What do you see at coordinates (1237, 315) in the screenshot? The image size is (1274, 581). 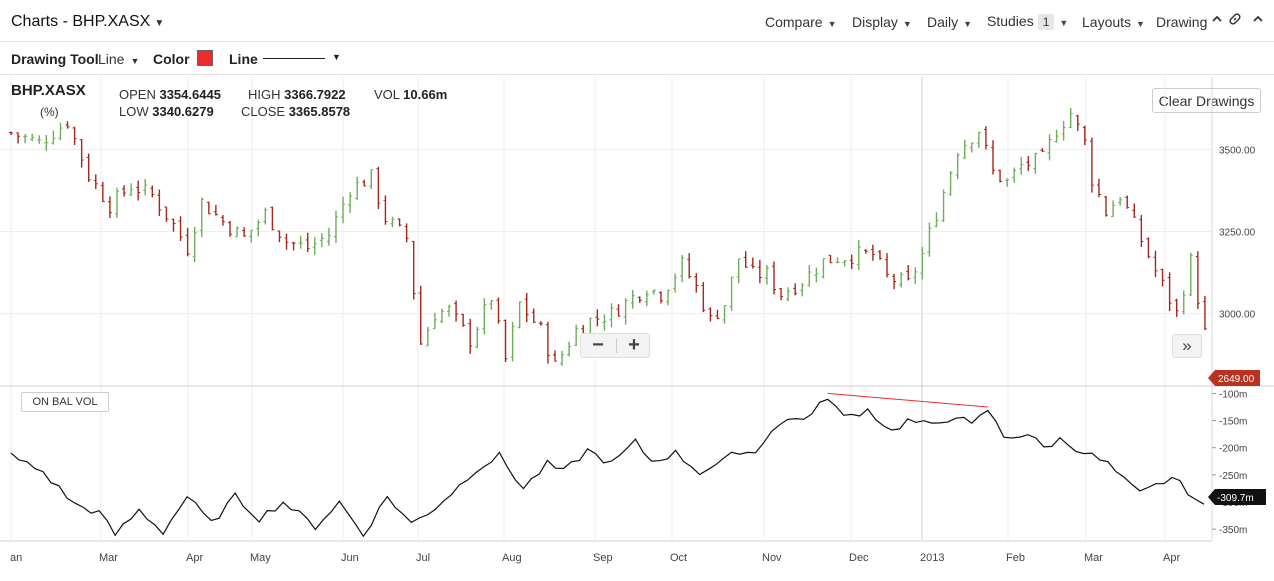 I see `y-tick-label: 3000.00` at bounding box center [1237, 315].